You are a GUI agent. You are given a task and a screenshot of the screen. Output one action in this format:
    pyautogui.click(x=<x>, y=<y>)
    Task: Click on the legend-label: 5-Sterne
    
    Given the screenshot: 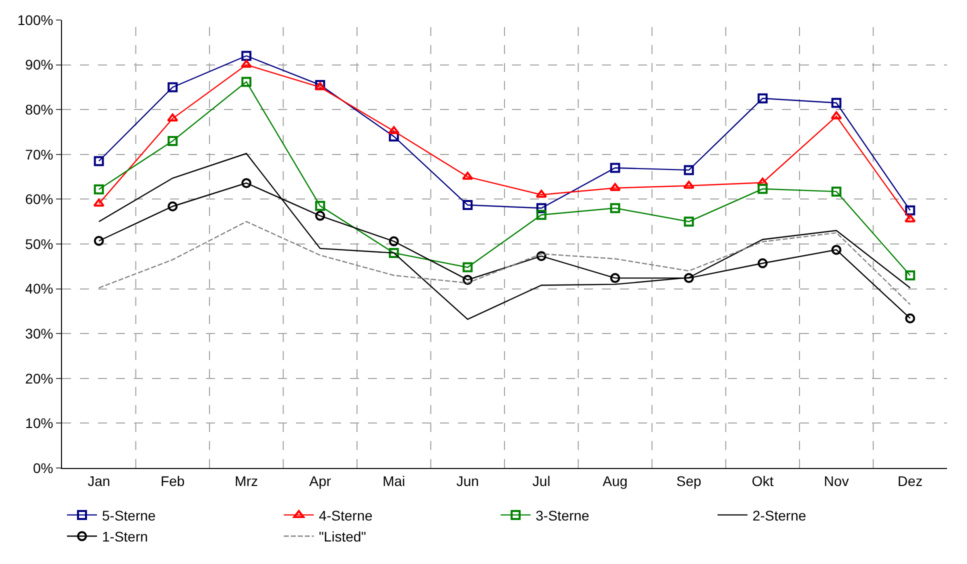 What is the action you would take?
    pyautogui.click(x=129, y=515)
    